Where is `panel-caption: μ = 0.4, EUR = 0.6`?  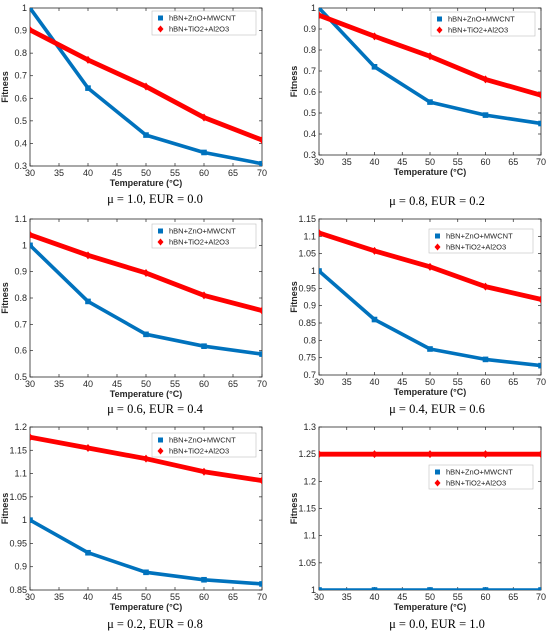 panel-caption: μ = 0.4, EUR = 0.6 is located at coordinates (437, 409).